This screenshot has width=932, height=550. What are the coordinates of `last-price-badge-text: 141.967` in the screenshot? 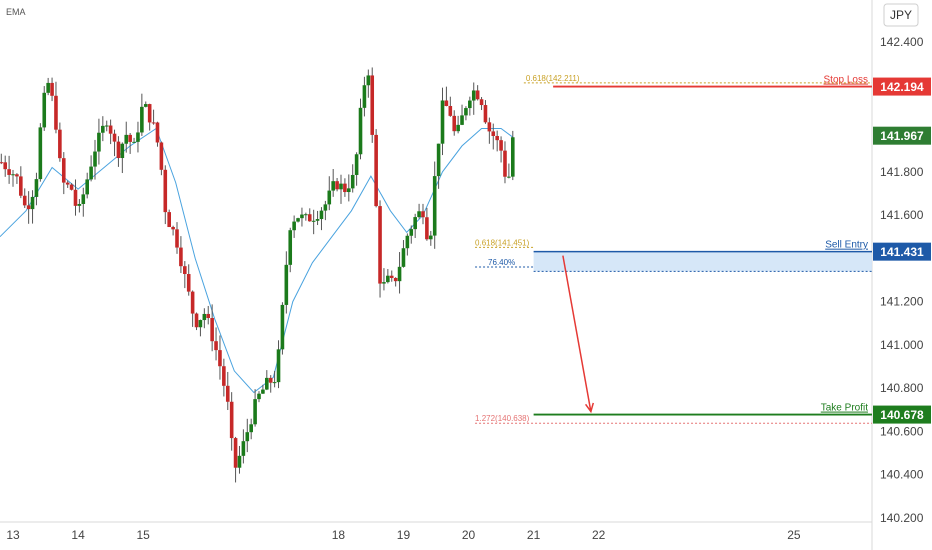 It's located at (902, 136).